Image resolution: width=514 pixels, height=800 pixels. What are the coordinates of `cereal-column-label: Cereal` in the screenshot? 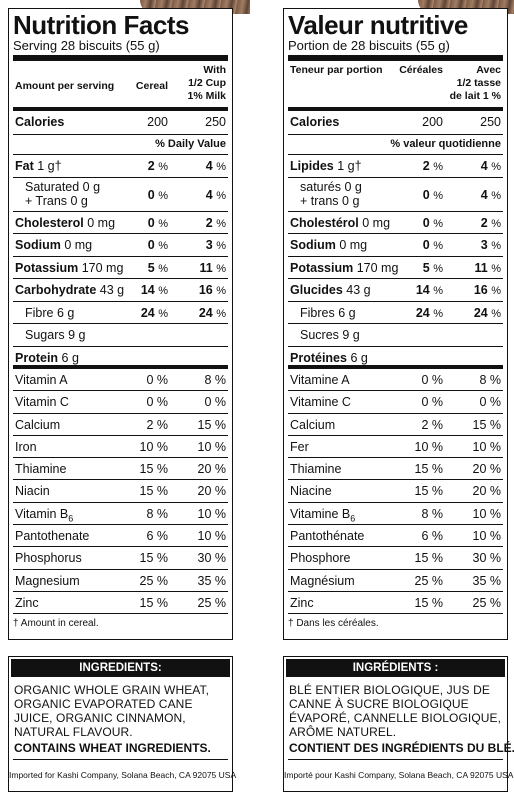 It's located at (151, 86).